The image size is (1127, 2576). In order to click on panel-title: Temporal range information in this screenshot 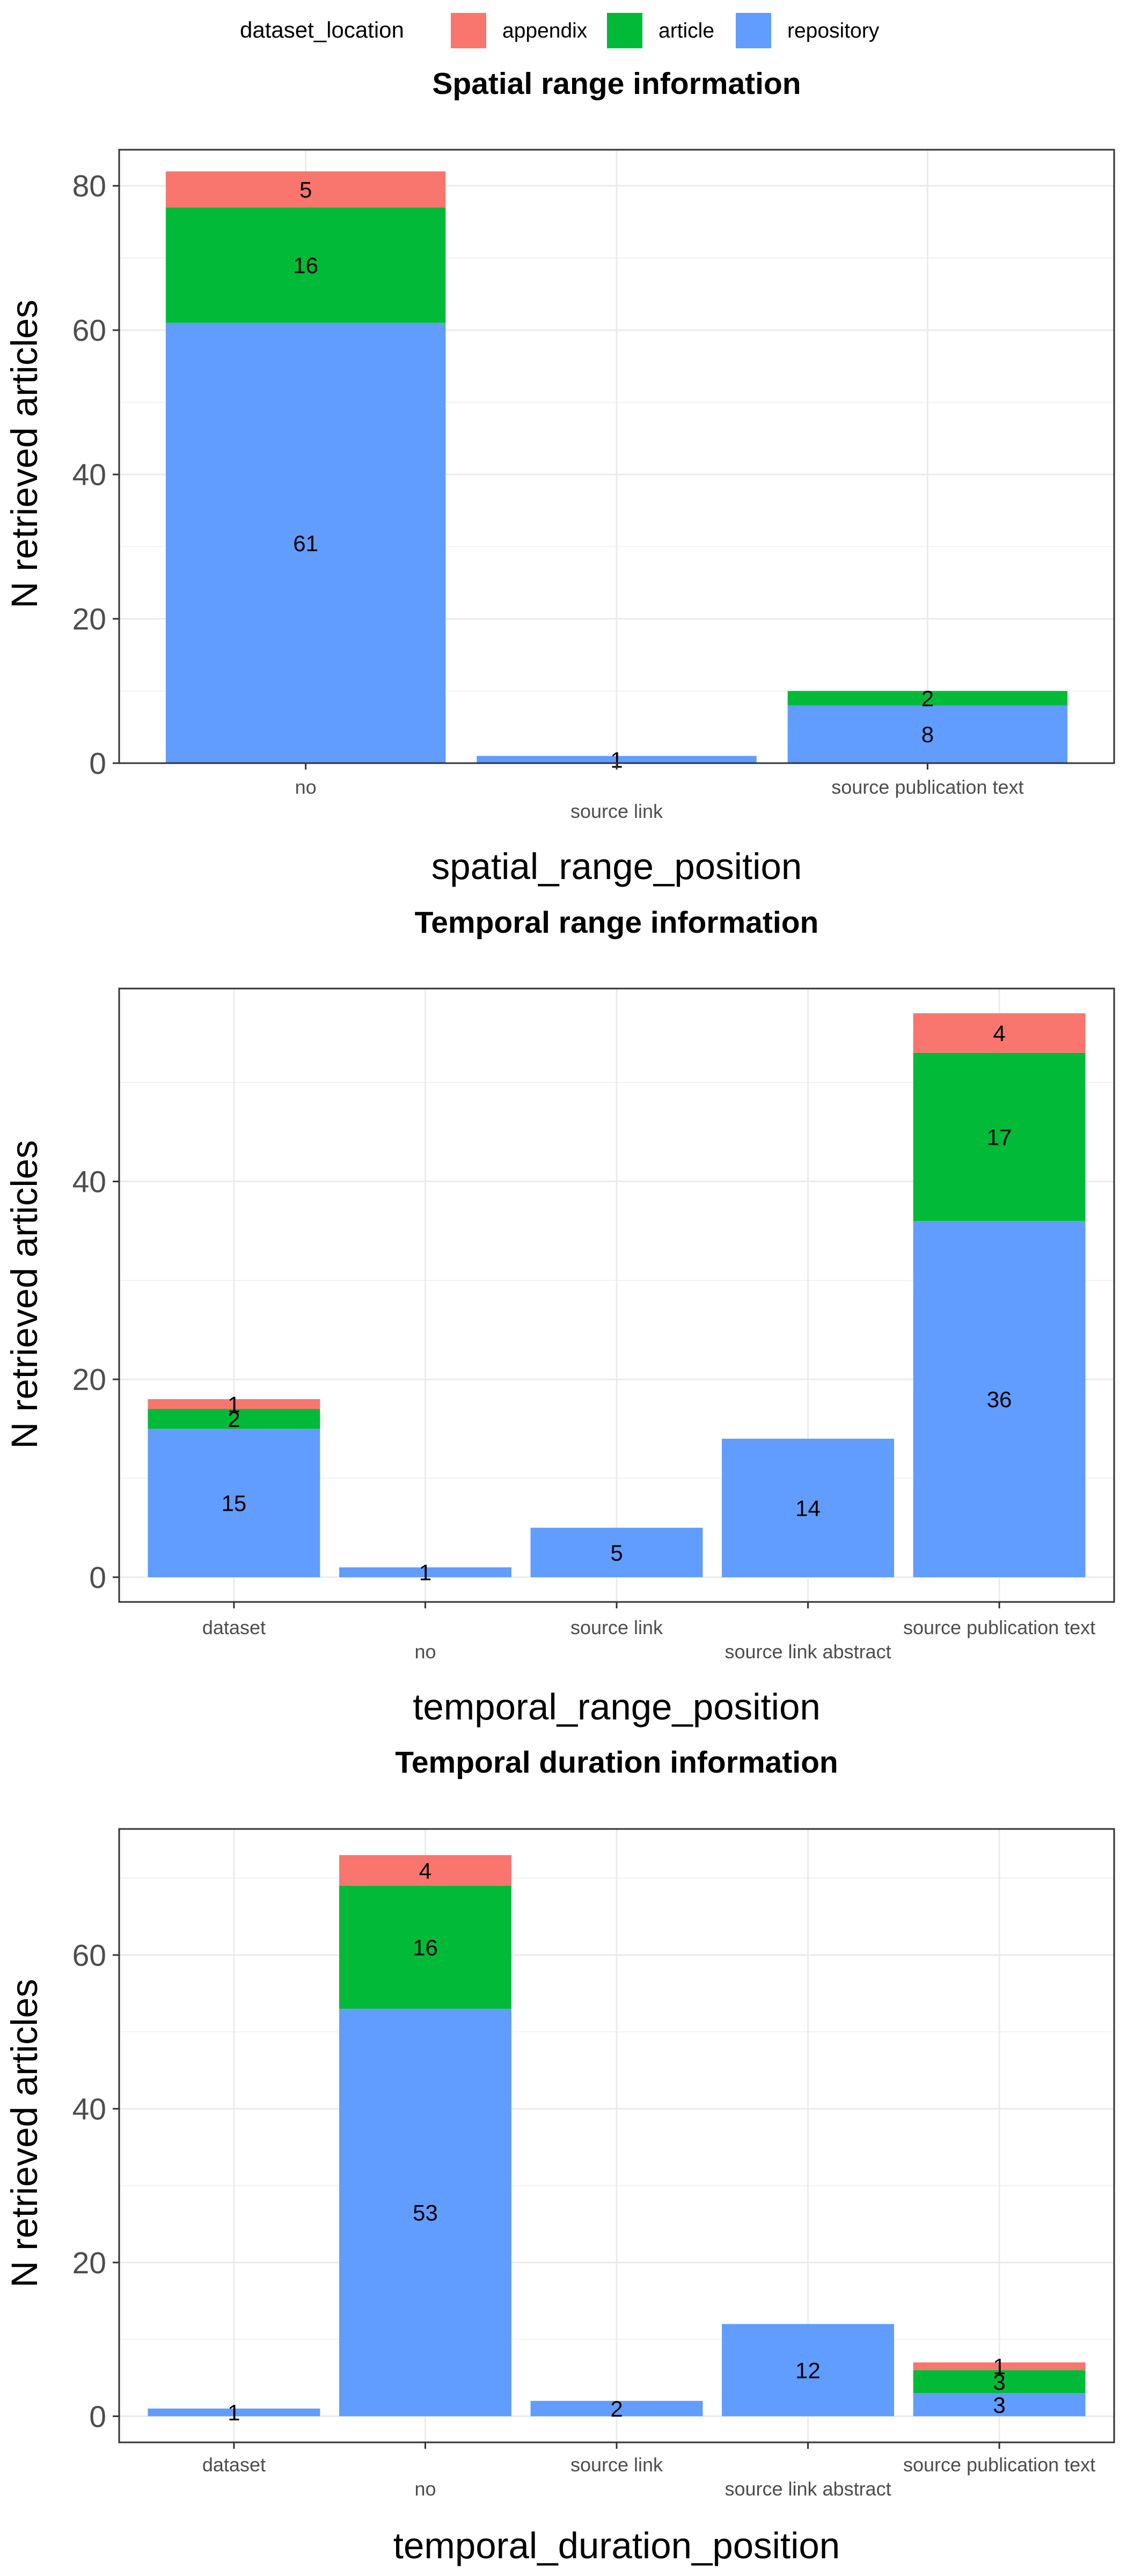, I will do `click(617, 922)`.